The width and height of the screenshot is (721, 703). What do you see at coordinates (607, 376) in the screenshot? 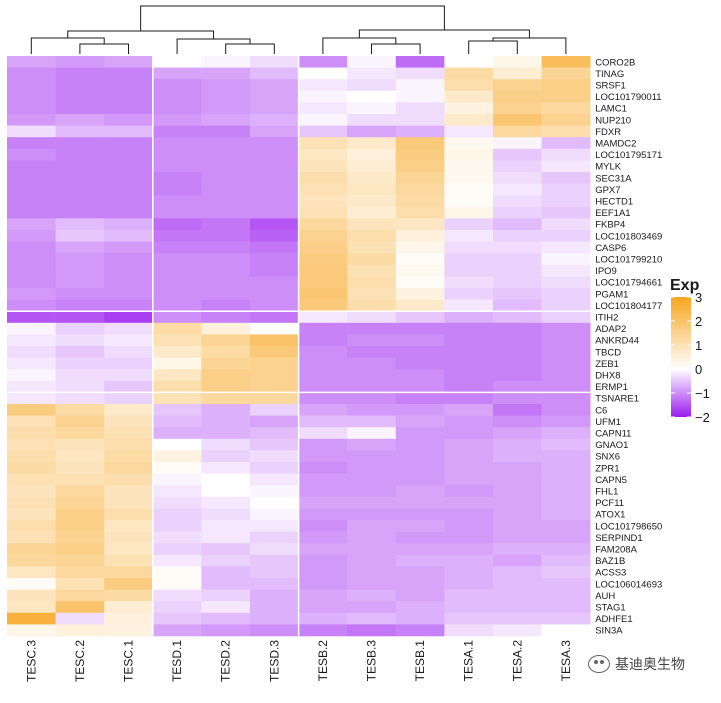
I see `row-label: DHX8` at bounding box center [607, 376].